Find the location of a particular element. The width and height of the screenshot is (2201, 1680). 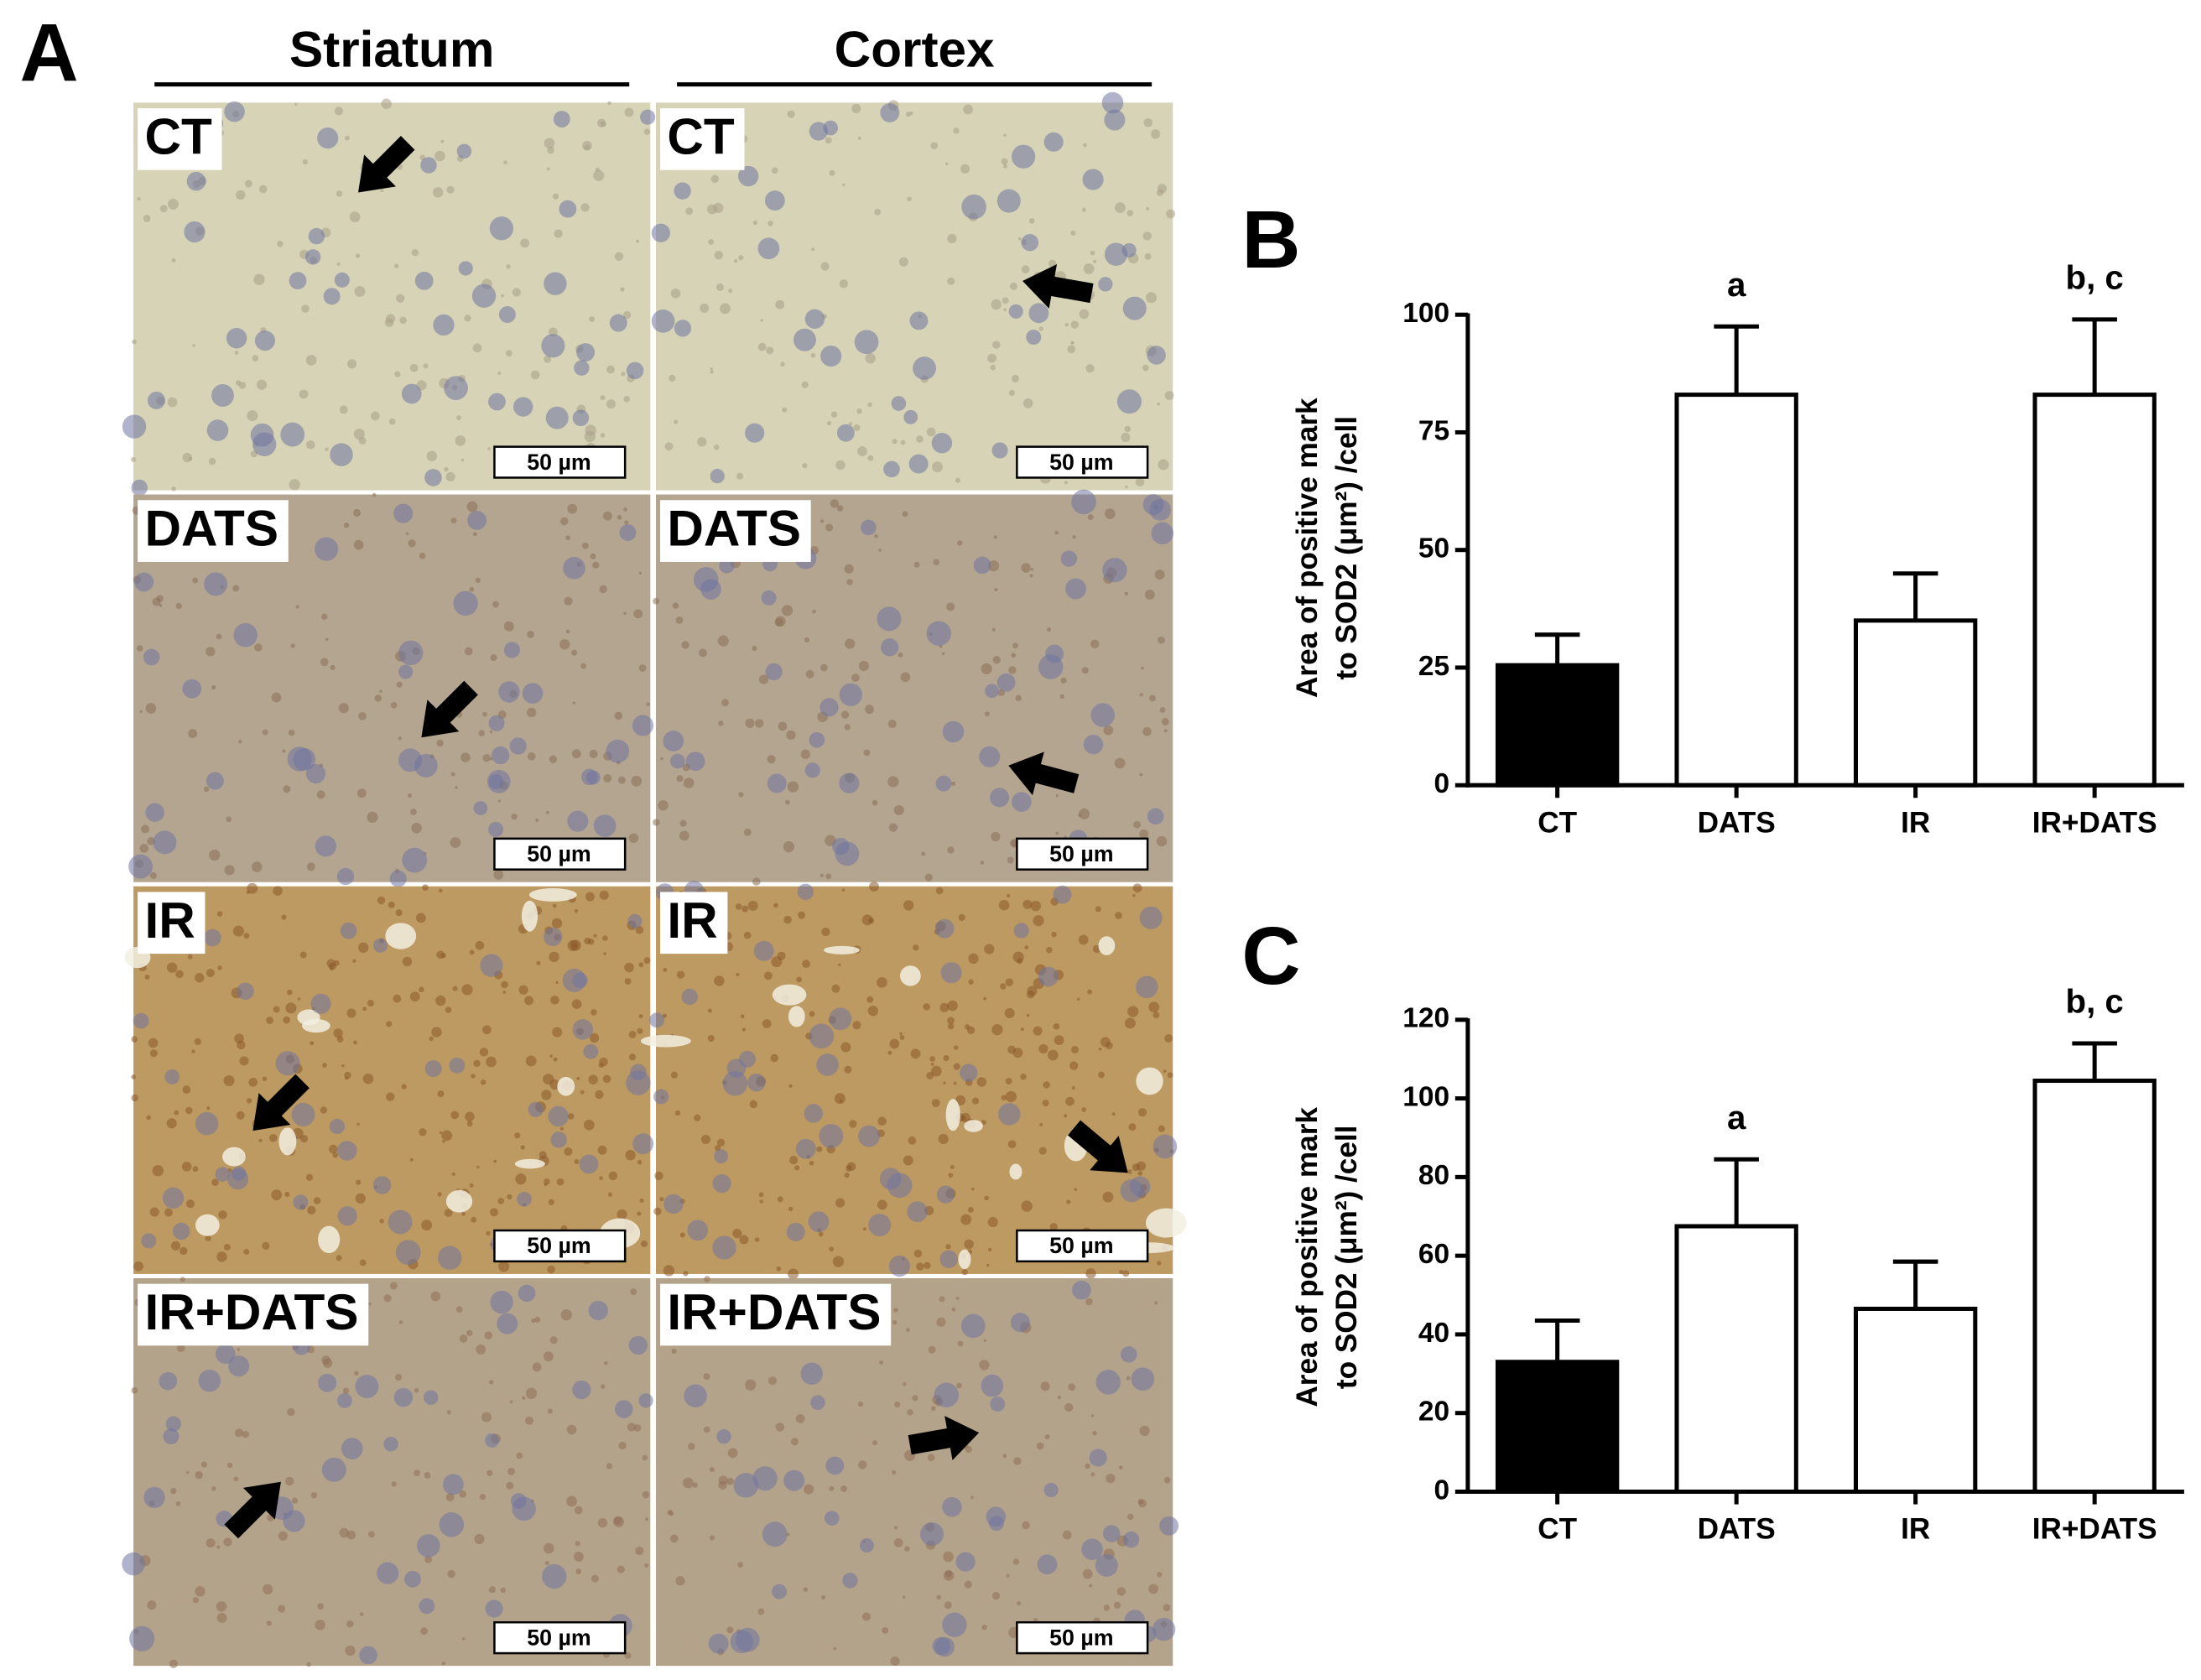

scale-bar-box is located at coordinates (560, 1246).